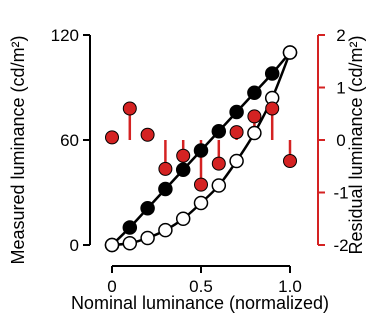  What do you see at coordinates (65, 35) in the screenshot?
I see `y-left-tick-label: 120` at bounding box center [65, 35].